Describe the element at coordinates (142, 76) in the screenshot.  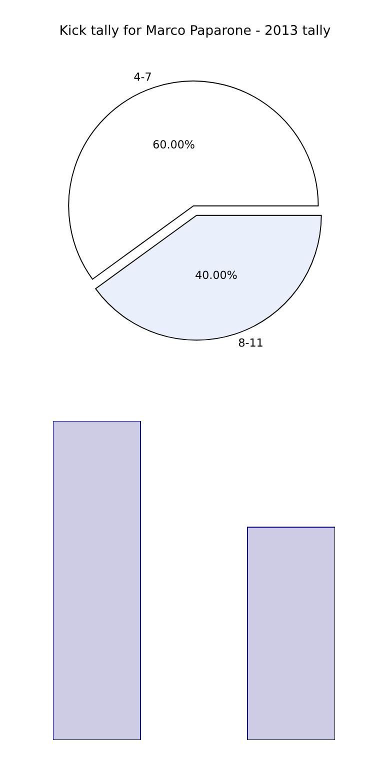
I see `slice-label: 4-7` at that location.